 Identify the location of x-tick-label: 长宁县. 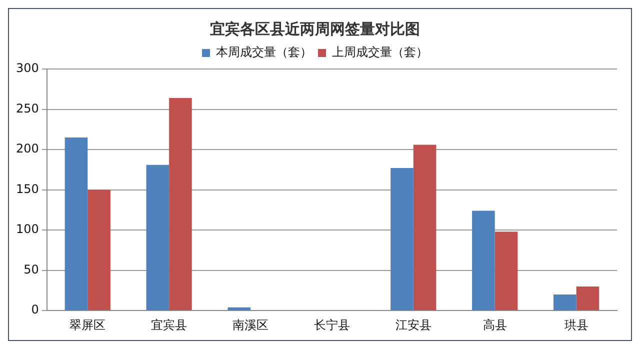
(332, 325).